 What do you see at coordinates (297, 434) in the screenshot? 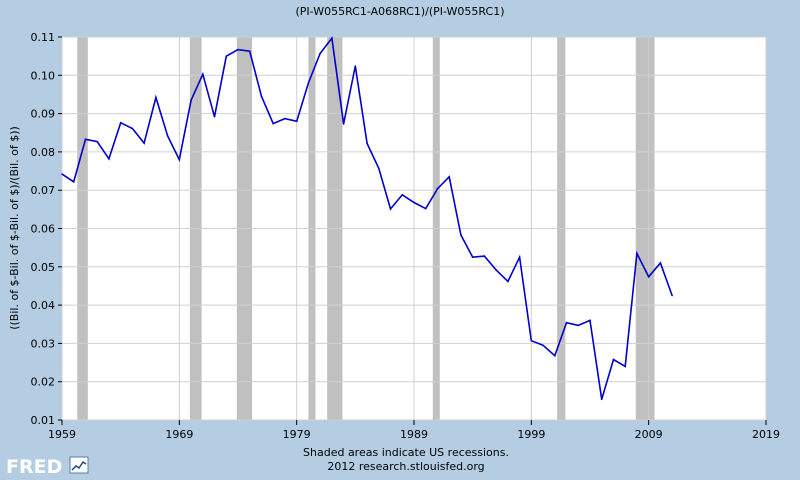
I see `x-tick-label: 1979` at bounding box center [297, 434].